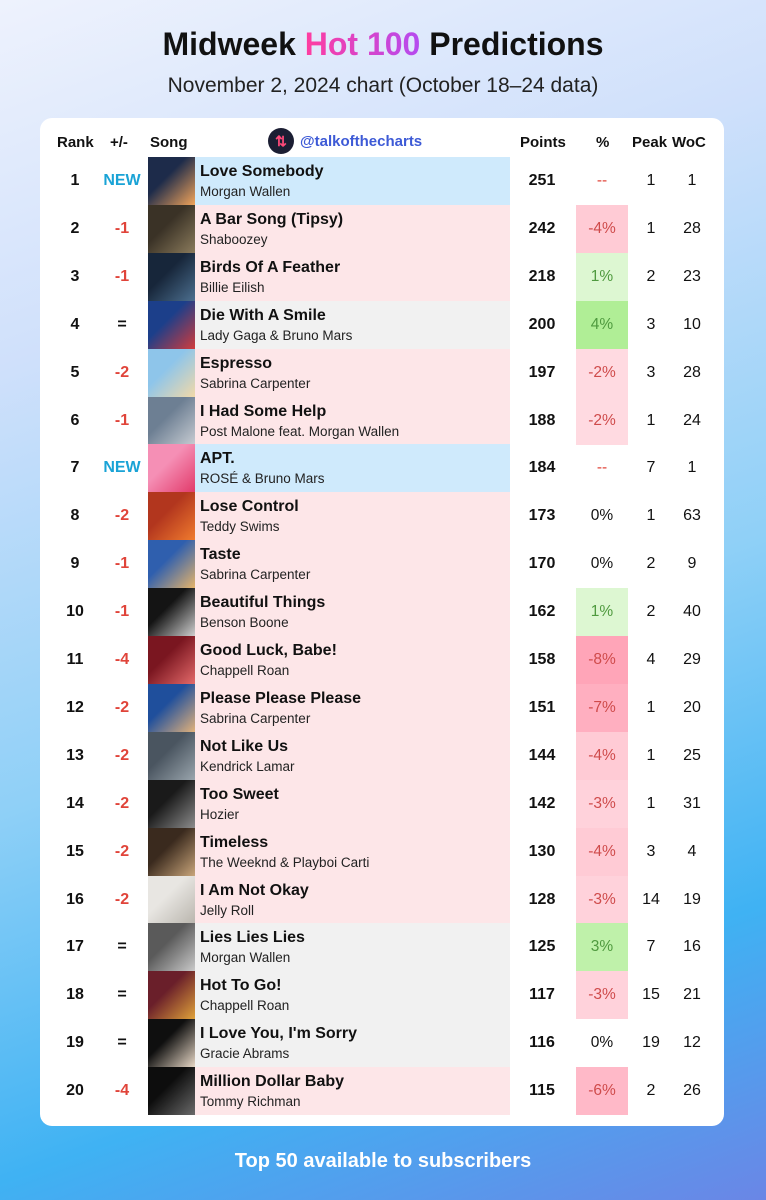  What do you see at coordinates (692, 707) in the screenshot?
I see `weeks-on-chart: 20` at bounding box center [692, 707].